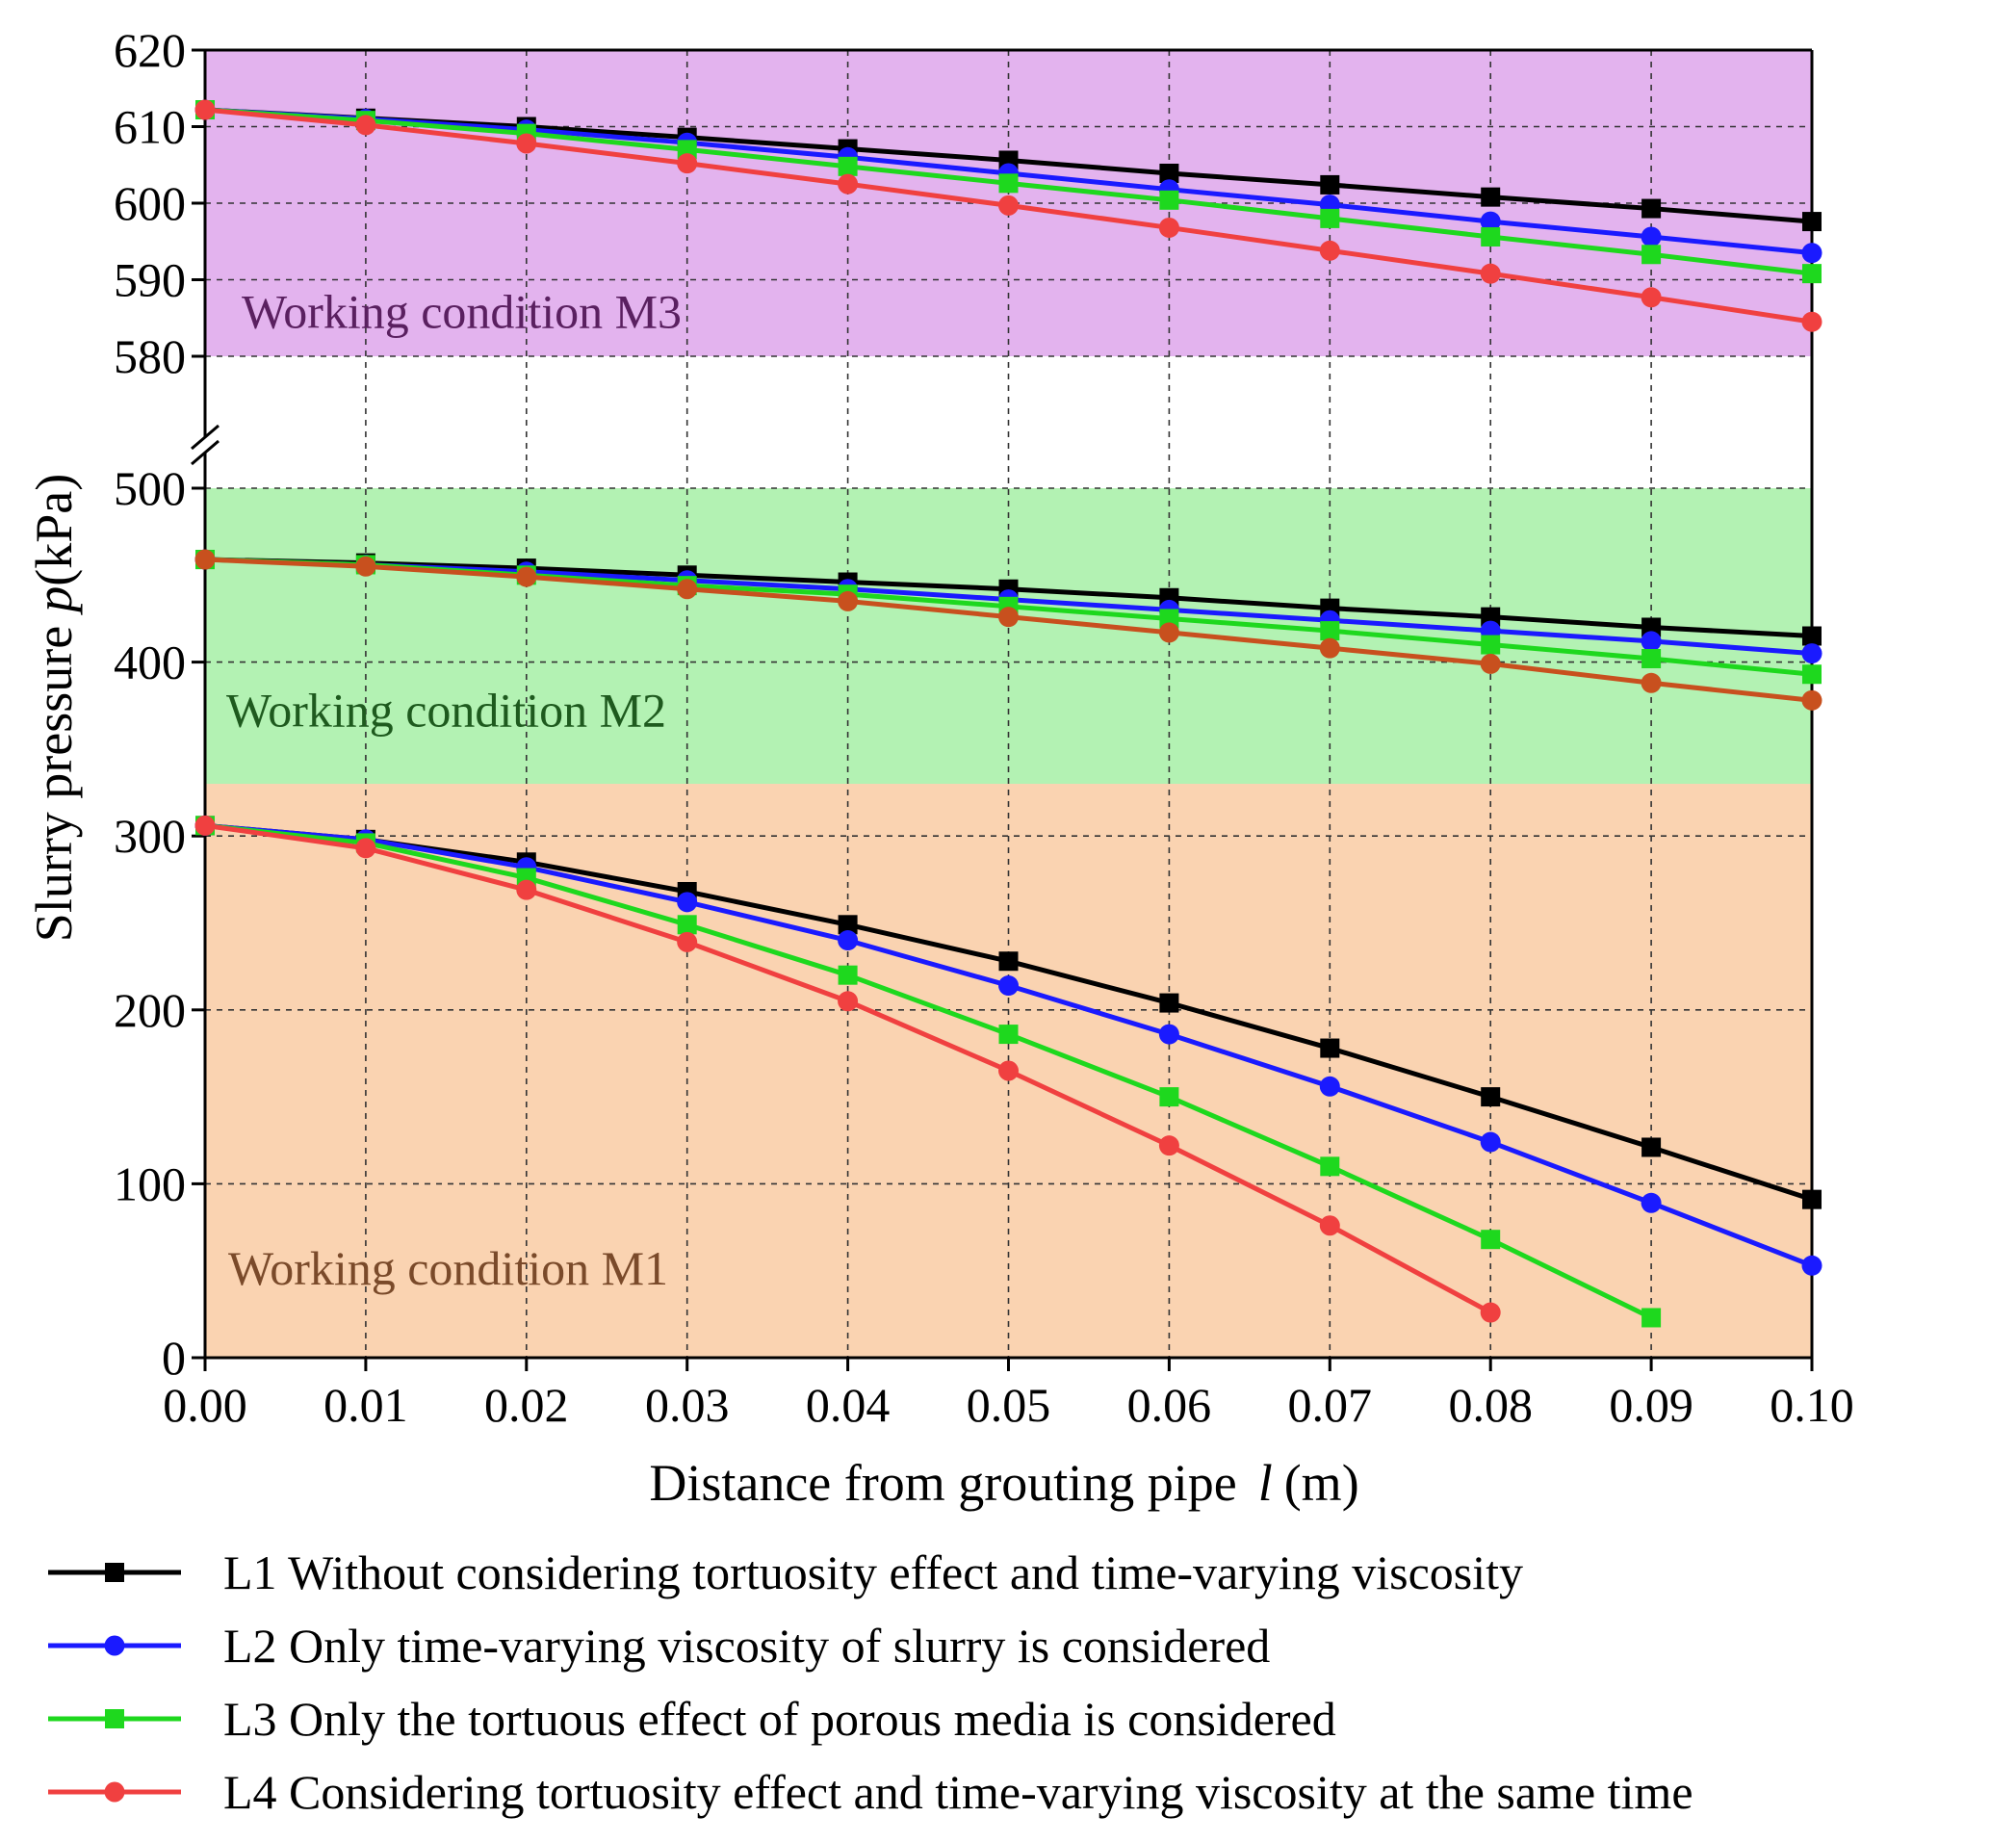  I want to click on x-tick-label: 0.05, so click(1009, 1405).